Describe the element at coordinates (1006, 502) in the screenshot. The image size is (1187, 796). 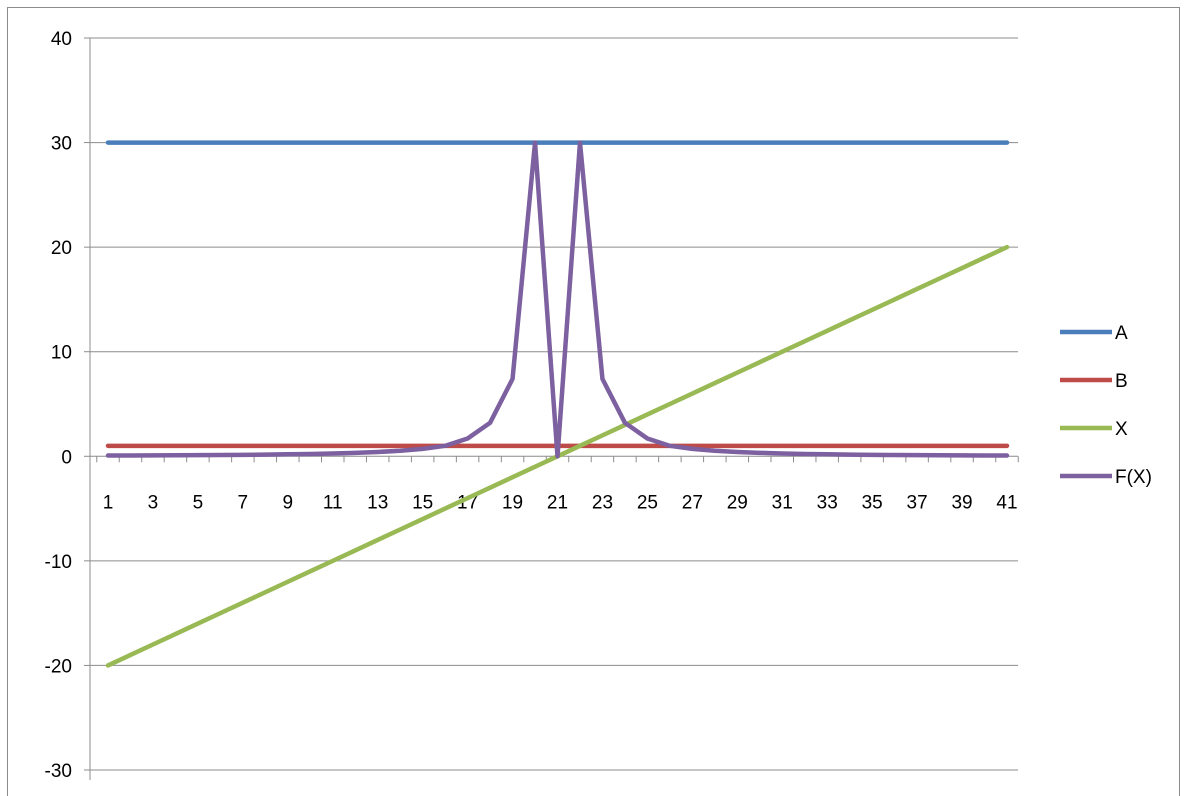
I see `x-tick-label: 41` at that location.